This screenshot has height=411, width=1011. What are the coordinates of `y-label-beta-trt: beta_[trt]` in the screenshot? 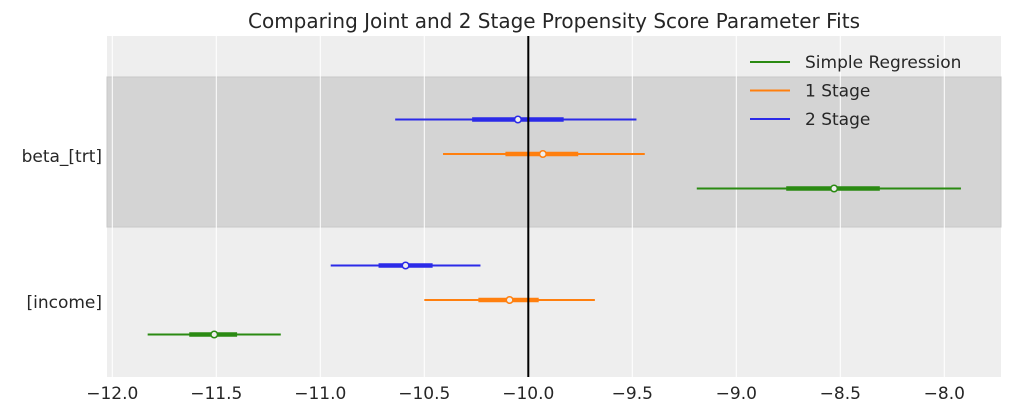 It's located at (62, 157).